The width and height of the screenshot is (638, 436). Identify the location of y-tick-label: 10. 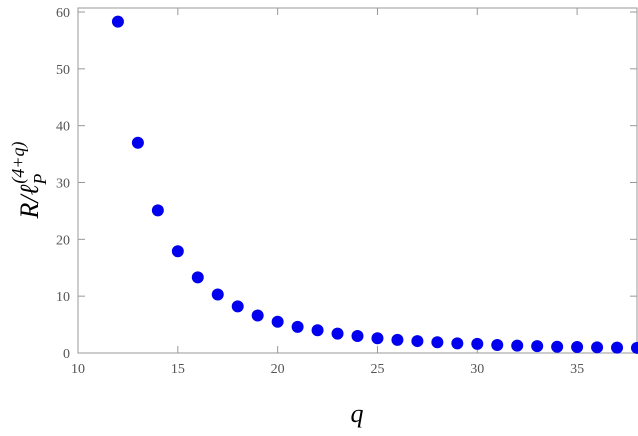
(63, 297).